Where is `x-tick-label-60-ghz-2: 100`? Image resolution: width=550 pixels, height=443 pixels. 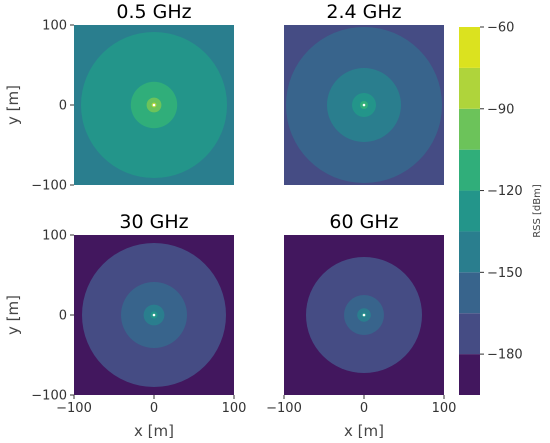 x-tick-label-60-ghz-2: 100 is located at coordinates (444, 408).